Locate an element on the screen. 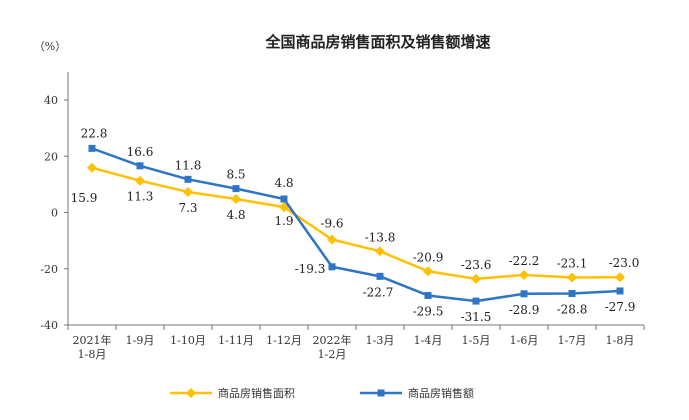  data-label-amount: -29.5 is located at coordinates (428, 311).